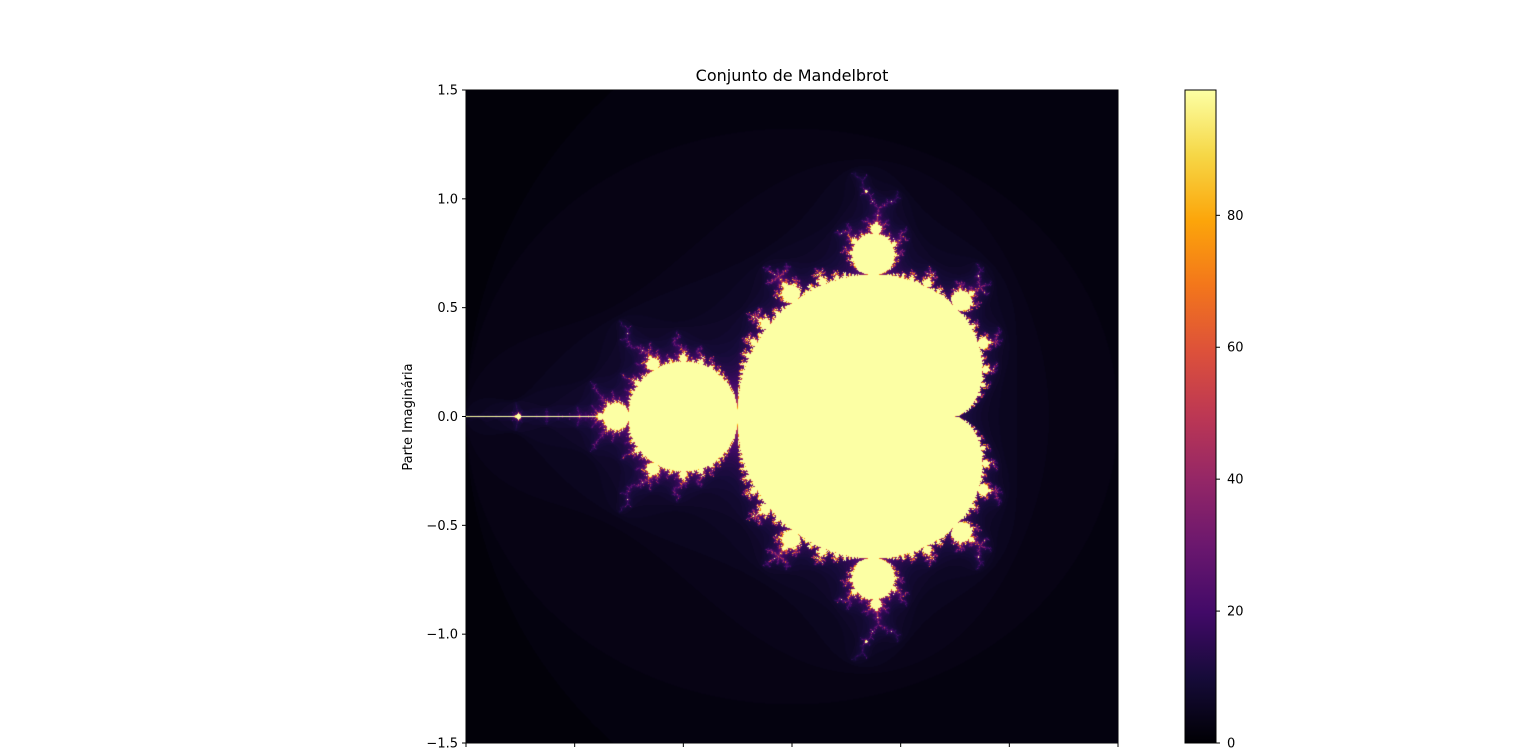 This screenshot has width=1536, height=754. I want to click on y-tick-label: 0.5, so click(447, 308).